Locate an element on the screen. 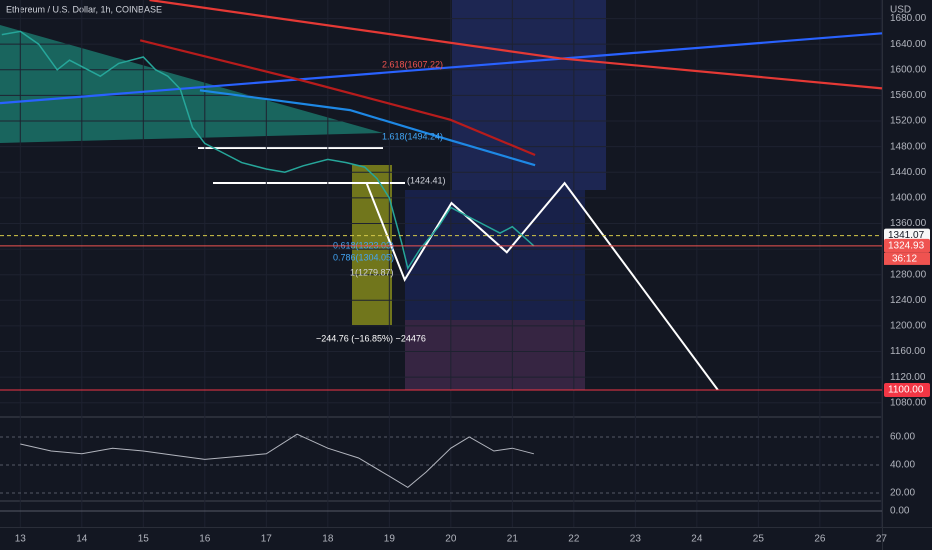 The height and width of the screenshot is (550, 932). x-tick-label: 21 is located at coordinates (513, 539).